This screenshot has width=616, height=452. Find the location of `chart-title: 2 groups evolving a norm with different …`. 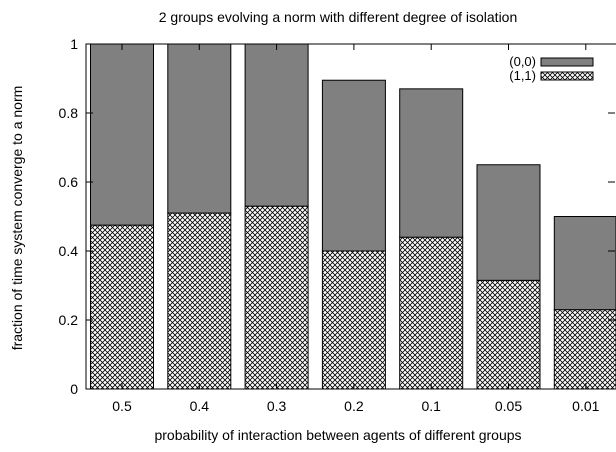

chart-title: 2 groups evolving a norm with different … is located at coordinates (338, 17).